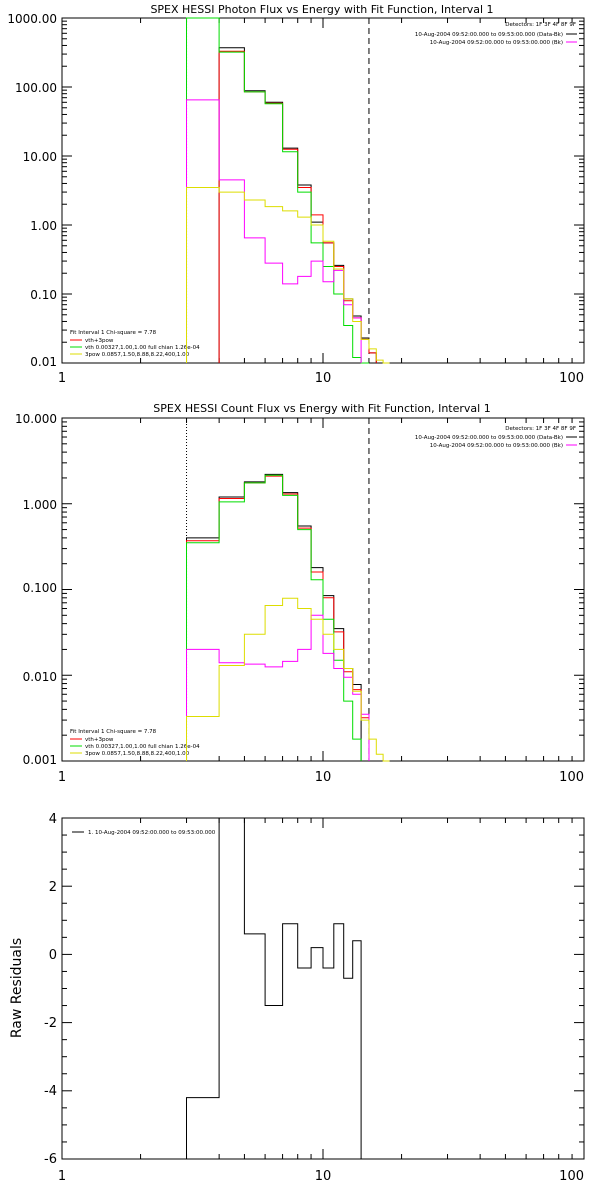  Describe the element at coordinates (99, 740) in the screenshot. I see `count-flux-total-label: vth+3pow` at that location.